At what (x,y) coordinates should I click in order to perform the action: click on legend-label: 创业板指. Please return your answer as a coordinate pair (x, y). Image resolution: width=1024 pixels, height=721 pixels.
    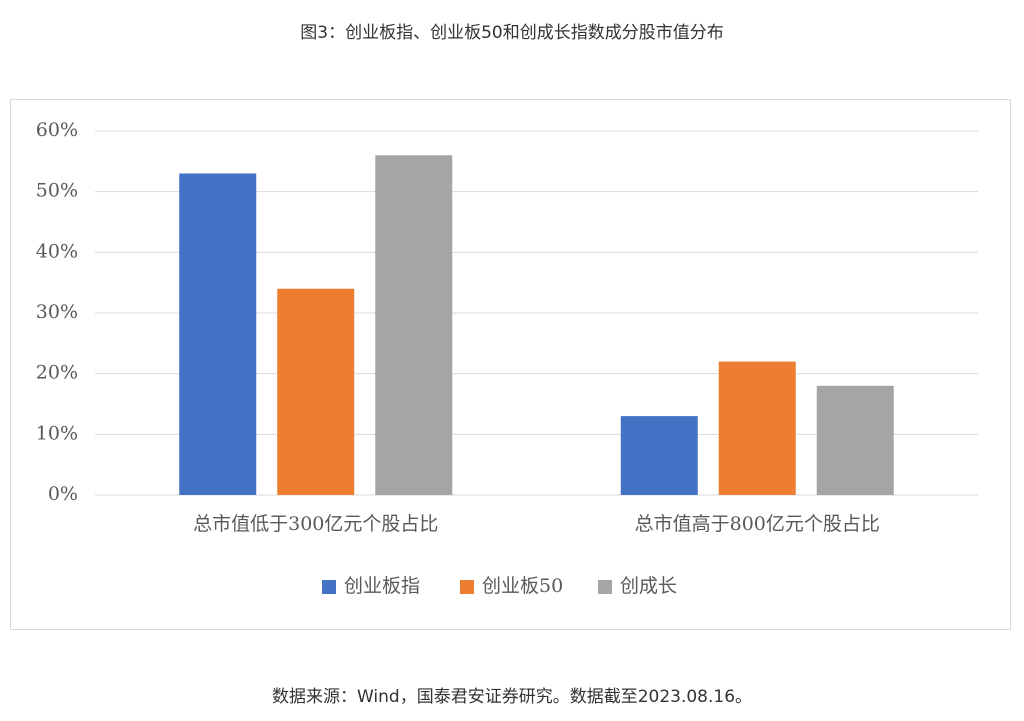
    Looking at the image, I should click on (382, 586).